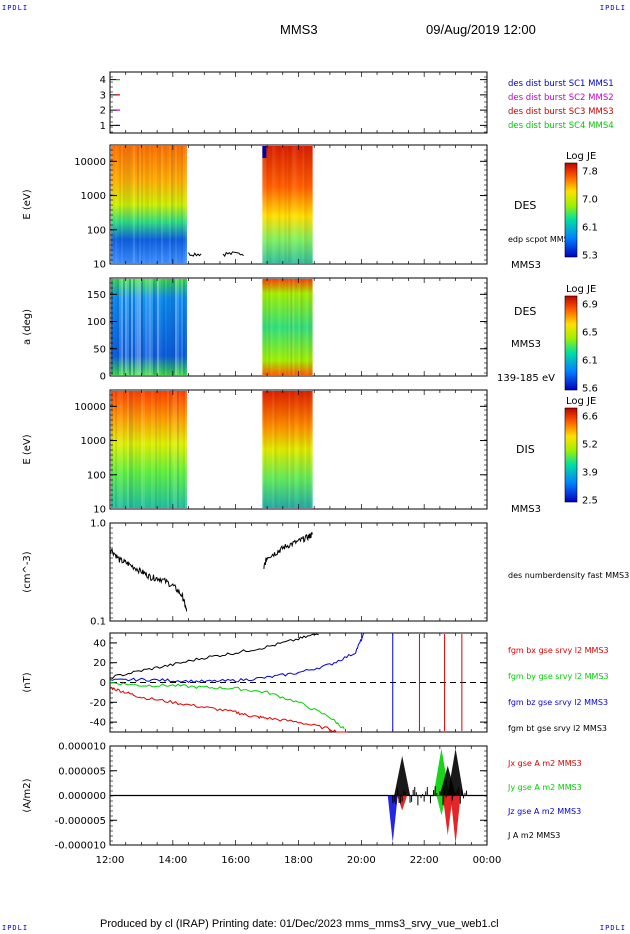  I want to click on series-label: Jz gse A m2 MMS3, so click(544, 811).